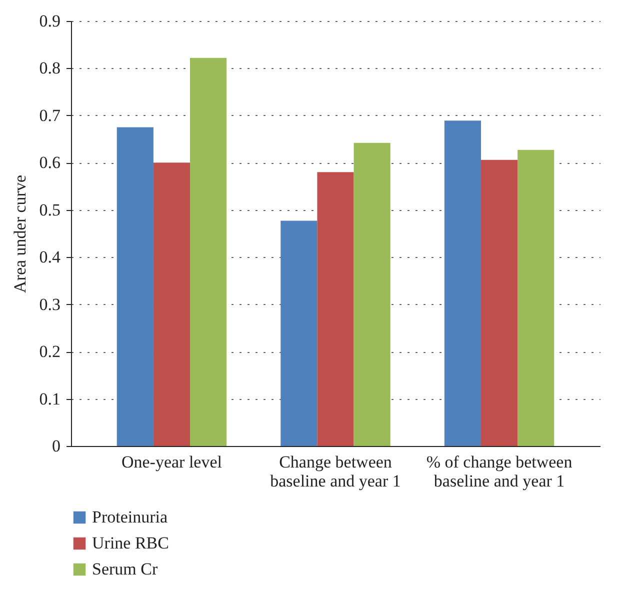 This screenshot has width=622, height=592. I want to click on y-tick-label: 0, so click(56, 446).